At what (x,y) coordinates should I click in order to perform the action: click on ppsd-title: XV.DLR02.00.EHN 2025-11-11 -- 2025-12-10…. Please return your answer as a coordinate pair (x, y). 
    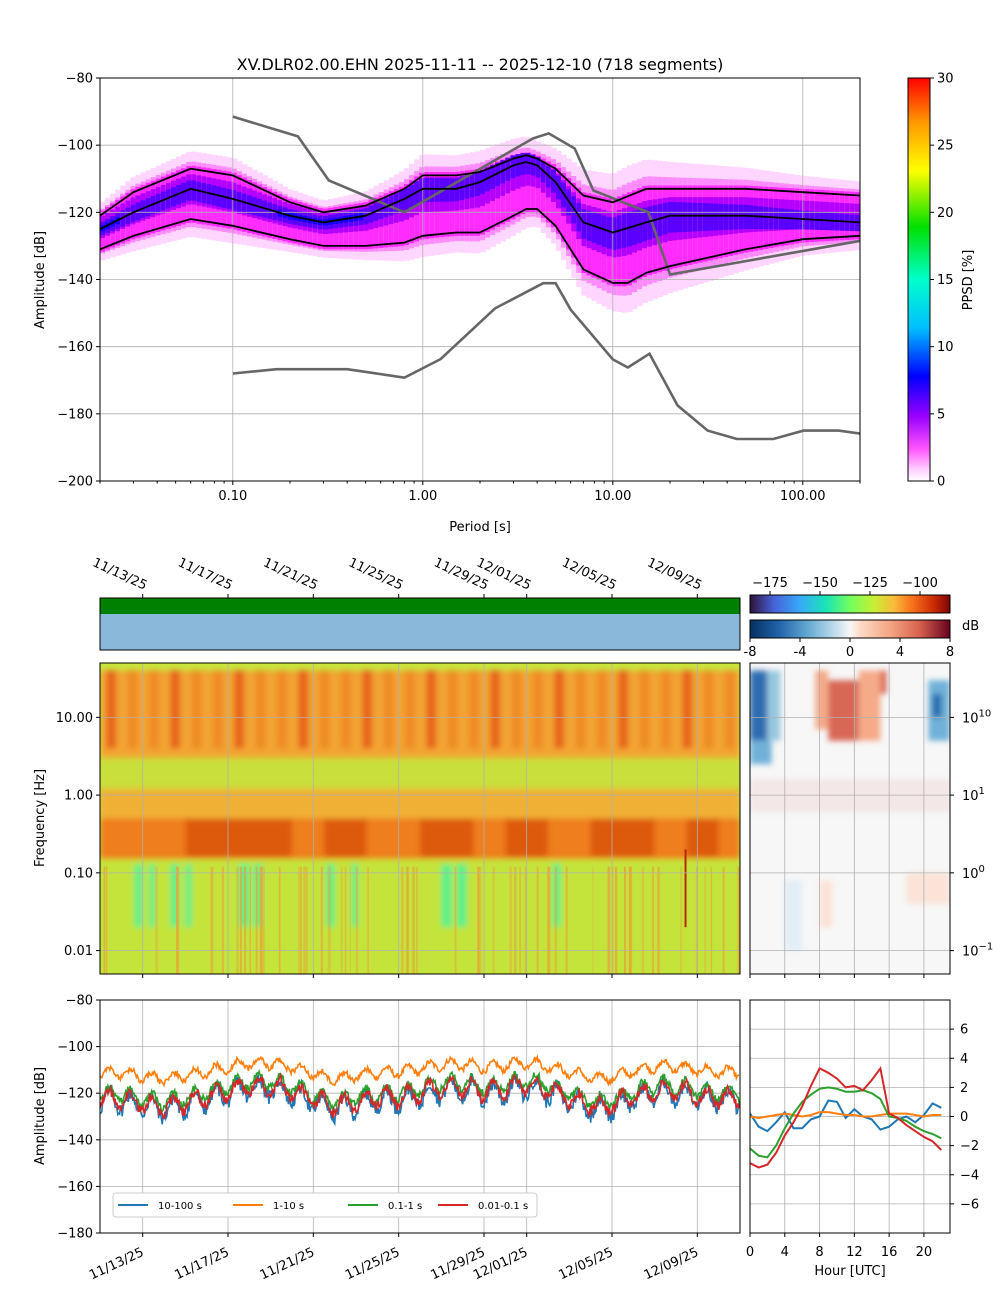
    Looking at the image, I should click on (480, 64).